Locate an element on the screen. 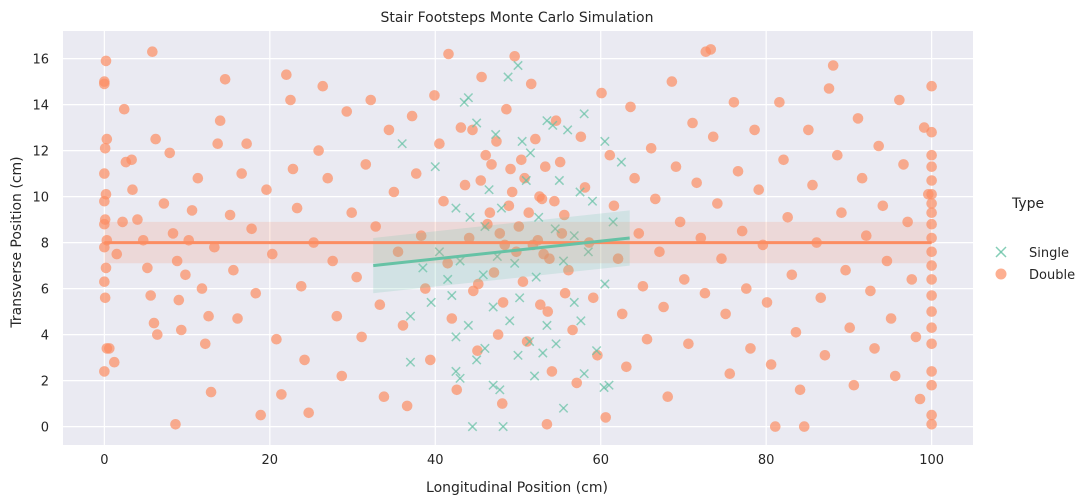 Image resolution: width=1090 pixels, height=504 pixels. legend-title: Type is located at coordinates (1027, 204).